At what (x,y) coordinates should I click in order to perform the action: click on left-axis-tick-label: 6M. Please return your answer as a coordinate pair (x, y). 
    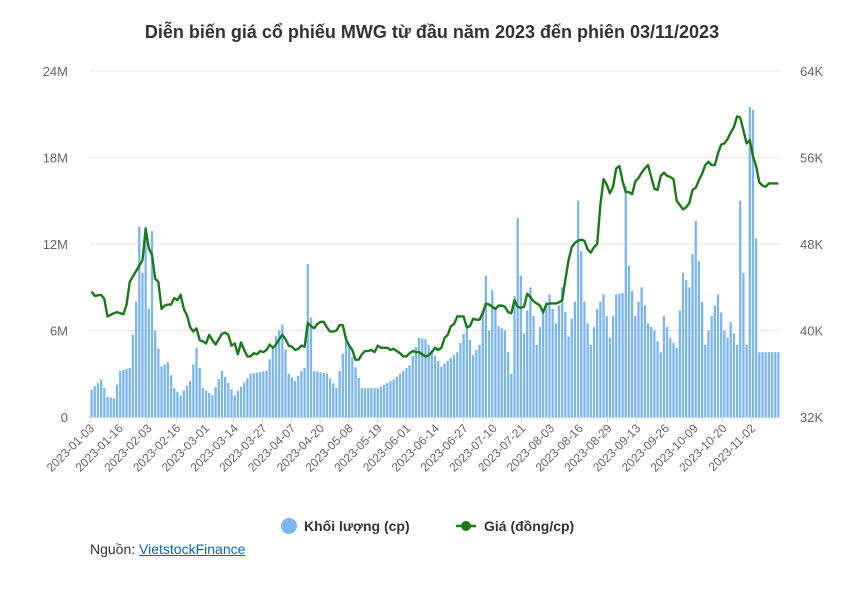
    Looking at the image, I should click on (59, 331).